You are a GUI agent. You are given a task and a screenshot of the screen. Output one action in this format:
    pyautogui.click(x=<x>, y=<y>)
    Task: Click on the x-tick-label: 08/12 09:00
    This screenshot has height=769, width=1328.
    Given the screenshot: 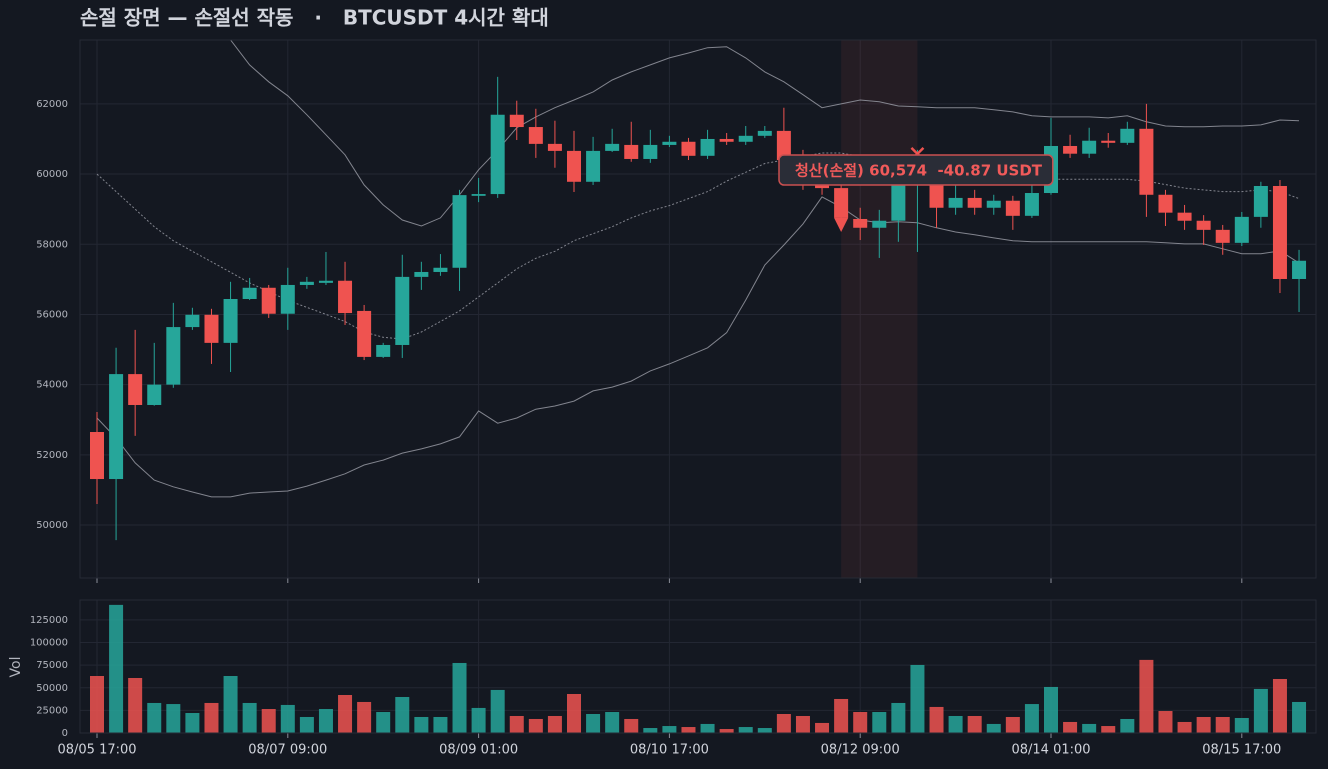 What is the action you would take?
    pyautogui.click(x=860, y=750)
    